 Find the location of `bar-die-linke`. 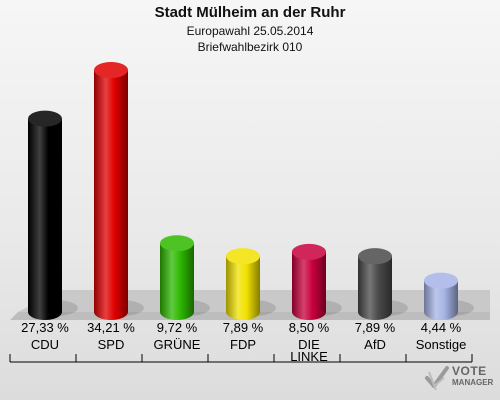

bar-die-linke is located at coordinates (309, 285).